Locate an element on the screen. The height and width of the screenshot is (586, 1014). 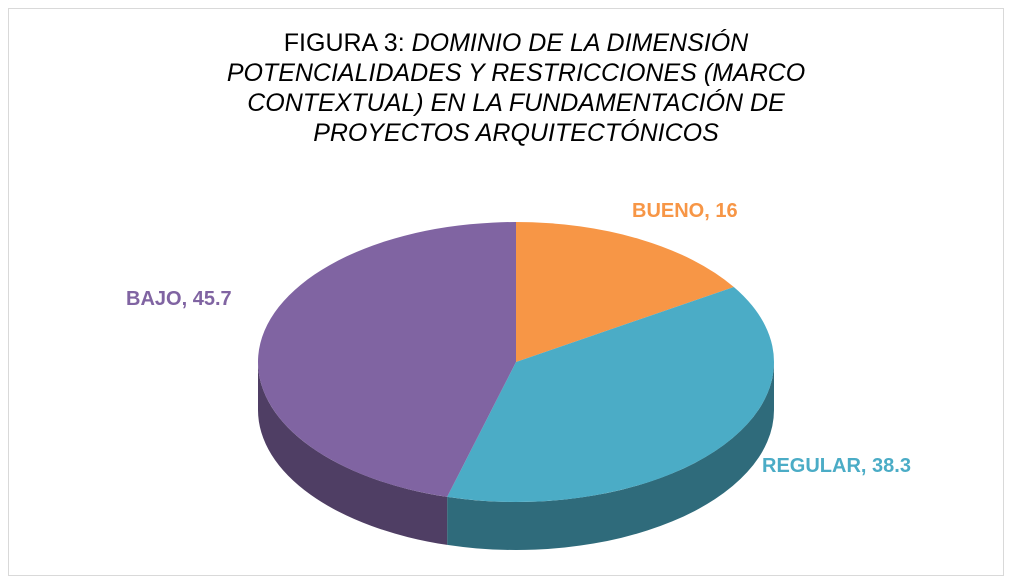
label-value: 16 is located at coordinates (726, 211).